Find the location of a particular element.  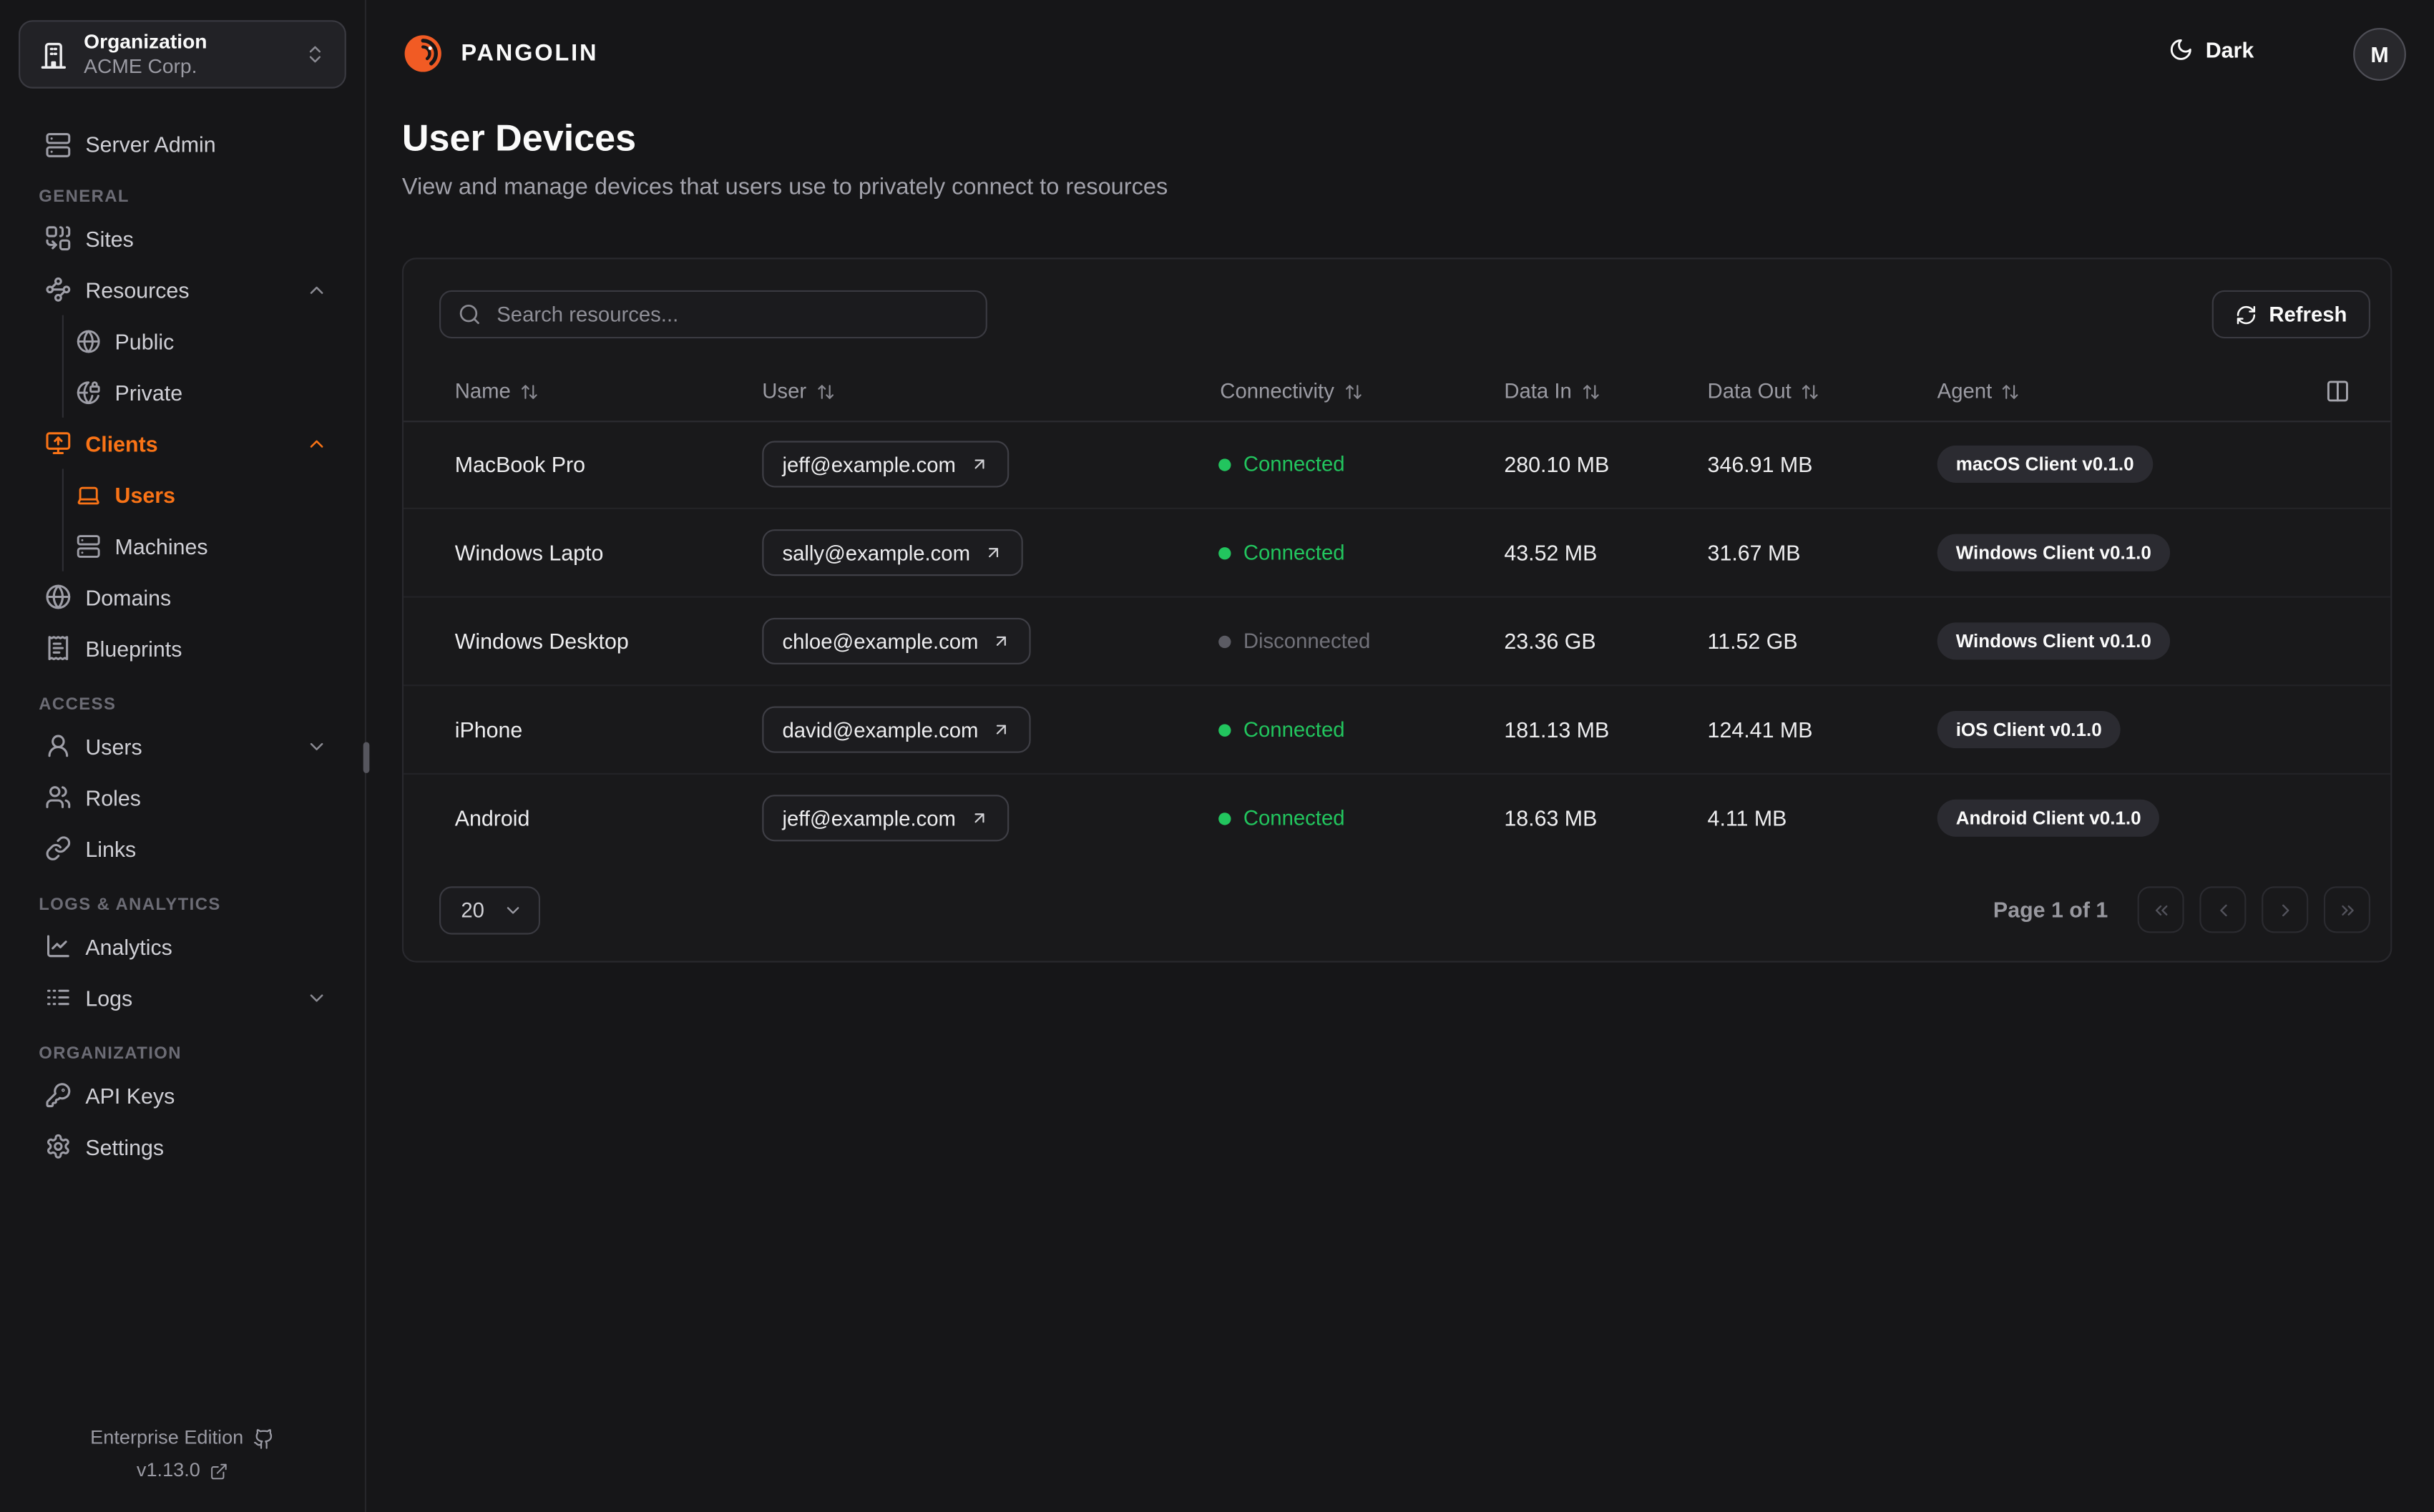

sidebar-item-machines: Machines is located at coordinates (205, 545).